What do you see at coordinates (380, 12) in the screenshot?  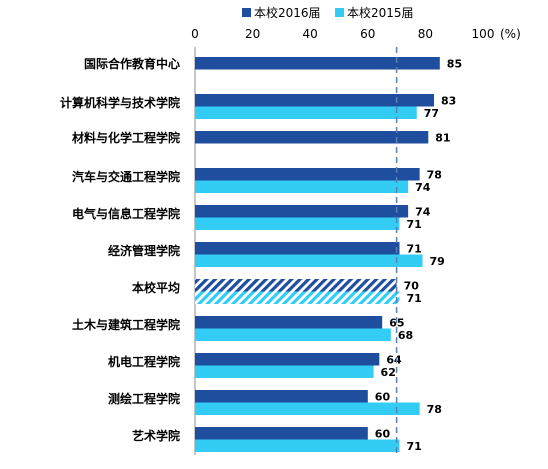 I see `legend-label-2015: 本校2015届` at bounding box center [380, 12].